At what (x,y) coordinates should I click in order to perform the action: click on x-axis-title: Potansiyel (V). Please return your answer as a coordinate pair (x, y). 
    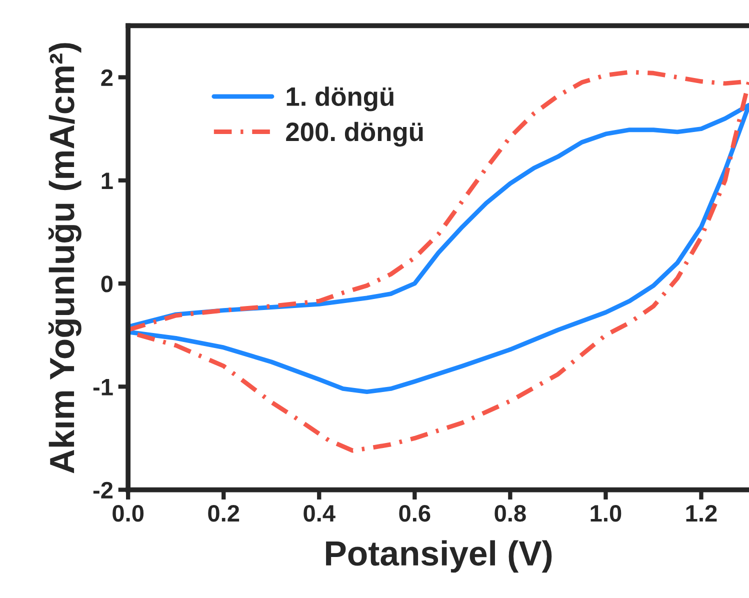
    Looking at the image, I should click on (439, 556).